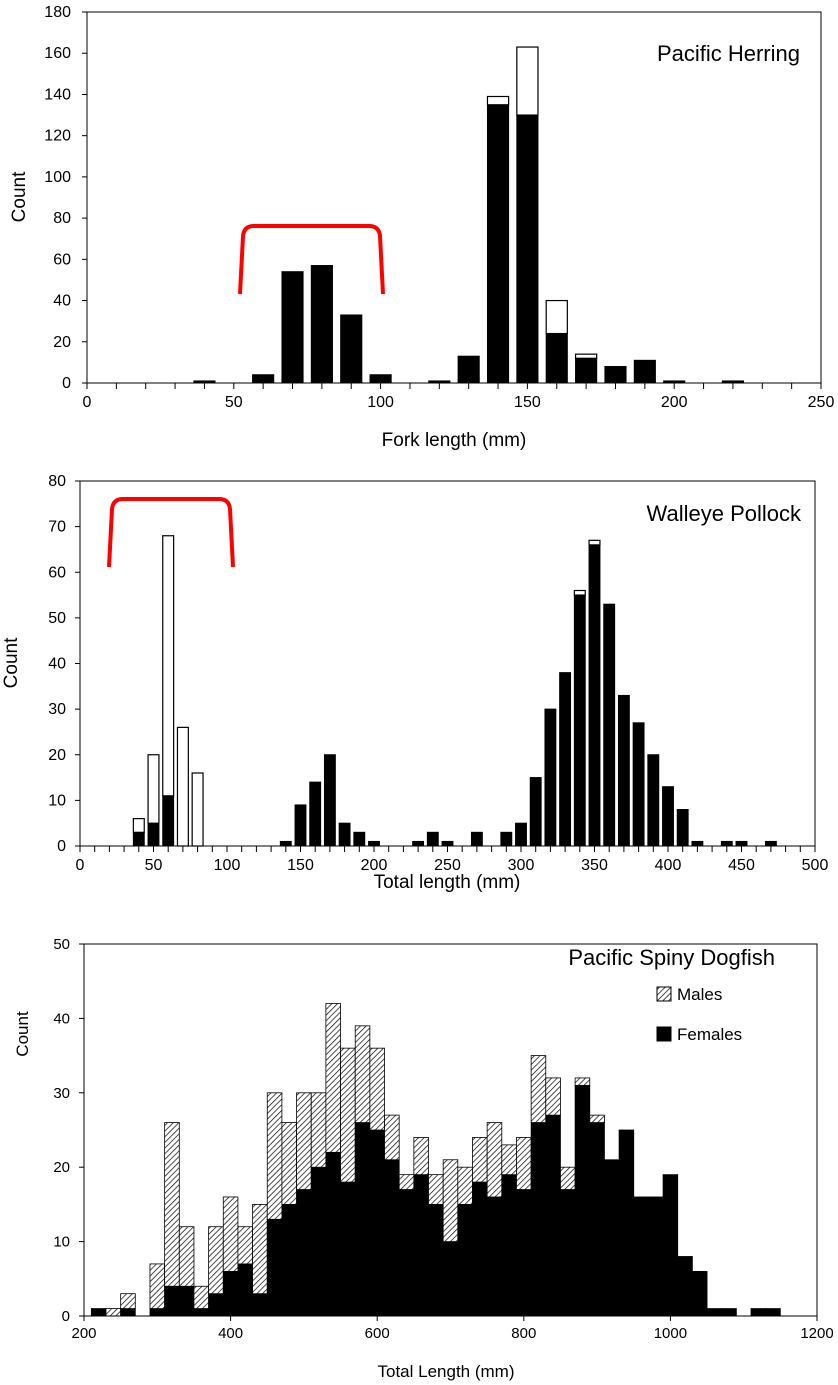 This screenshot has width=838, height=1385. What do you see at coordinates (728, 53) in the screenshot?
I see `chart-title: Pacific Herring` at bounding box center [728, 53].